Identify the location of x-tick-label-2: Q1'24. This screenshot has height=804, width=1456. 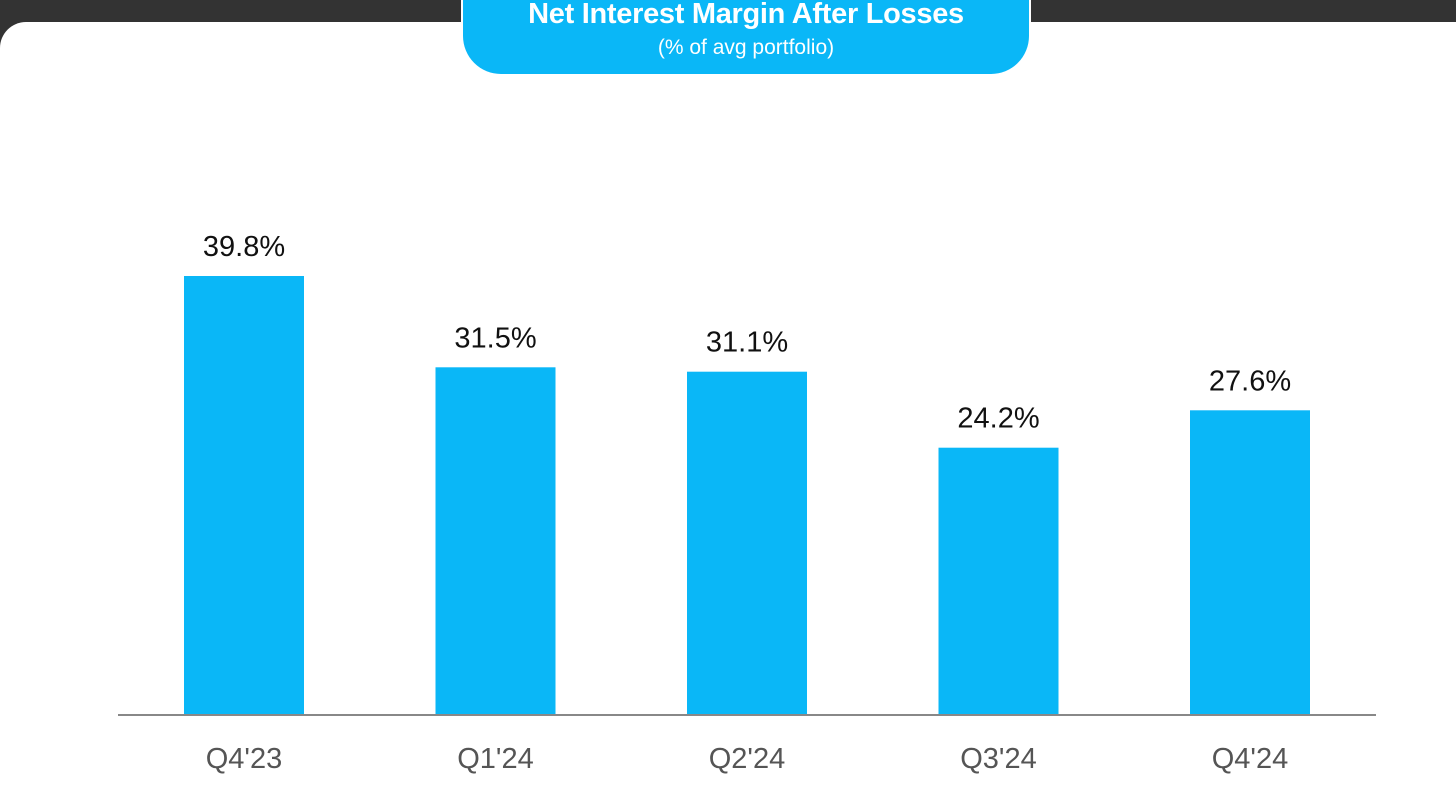
(495, 759).